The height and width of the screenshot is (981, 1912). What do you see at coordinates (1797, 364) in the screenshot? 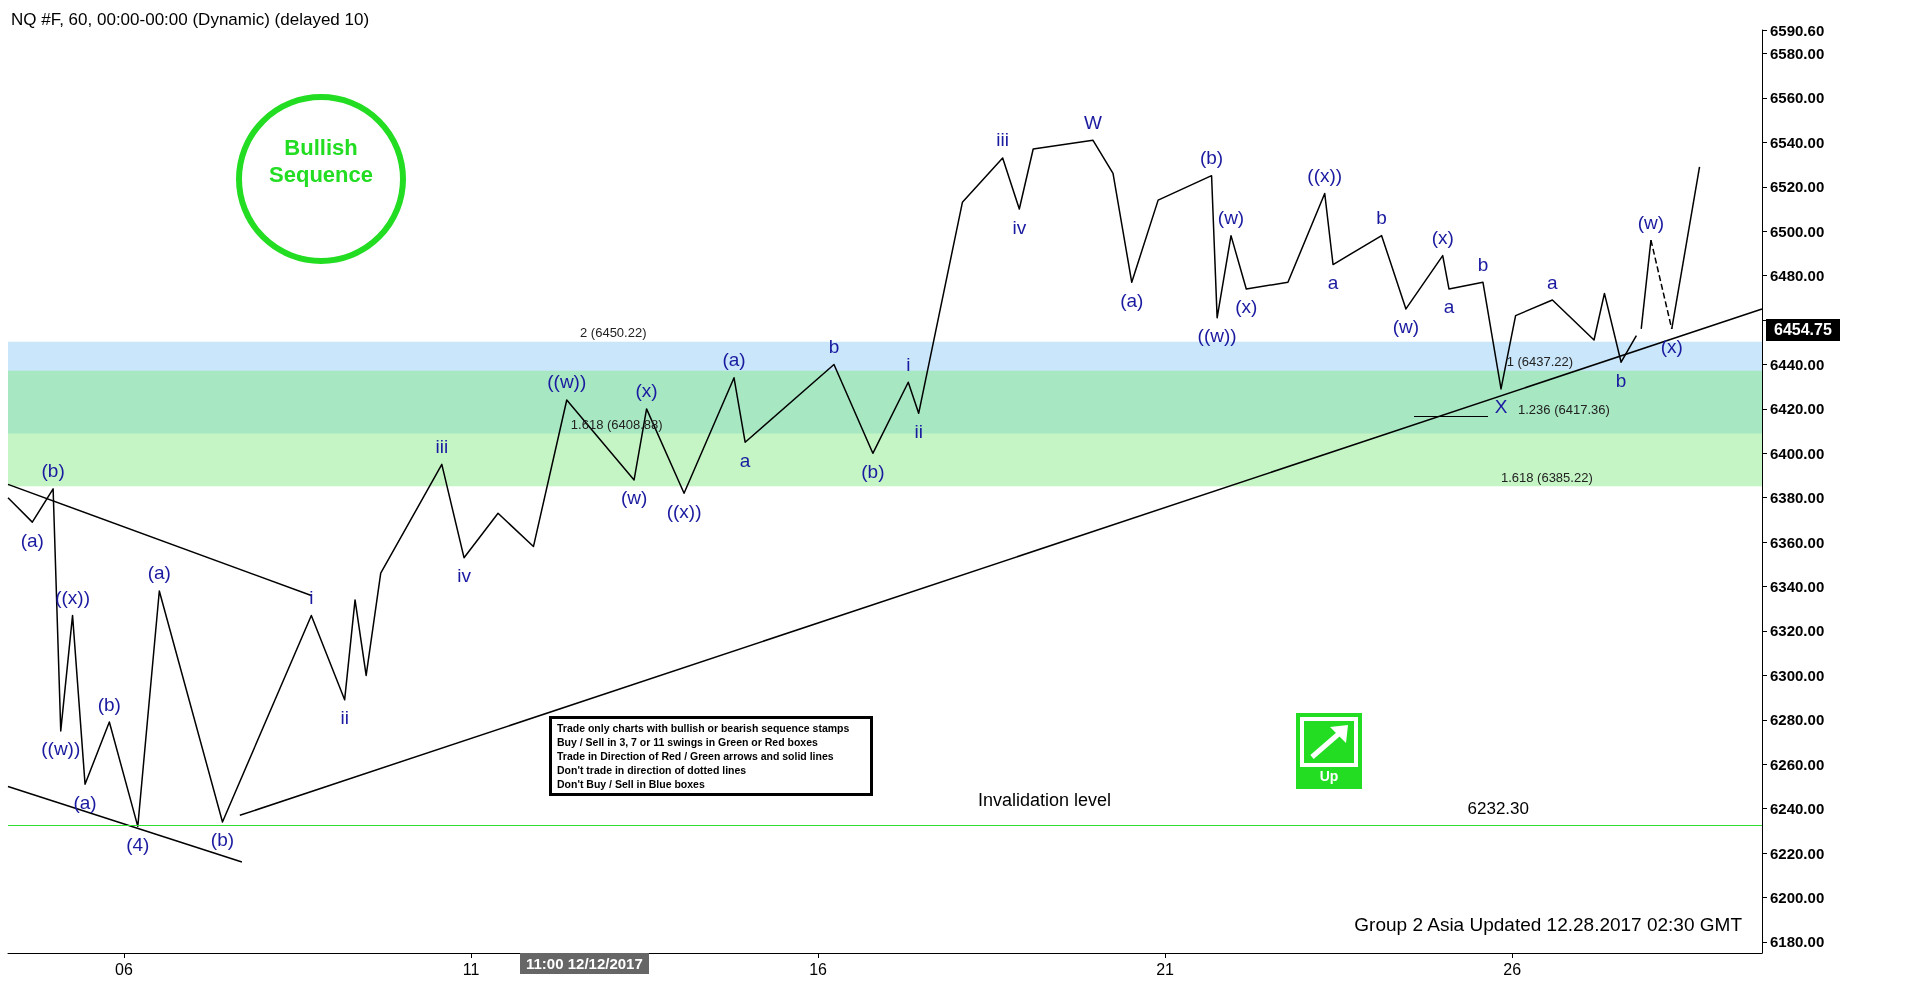
I see `y-tick-label: 6440.00` at bounding box center [1797, 364].